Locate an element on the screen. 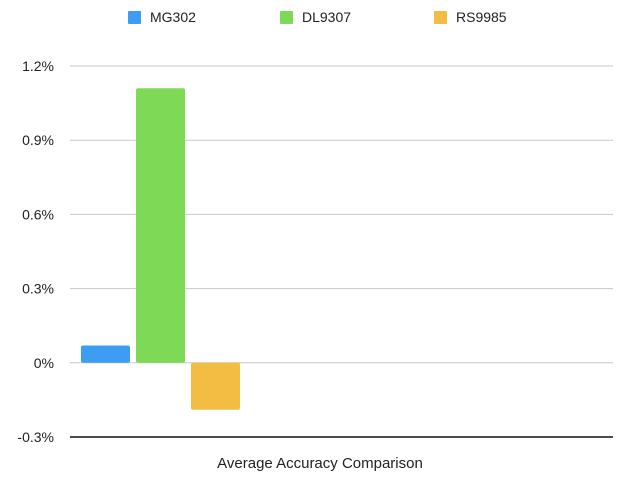  y-tick-label: 0.9% is located at coordinates (38, 140).